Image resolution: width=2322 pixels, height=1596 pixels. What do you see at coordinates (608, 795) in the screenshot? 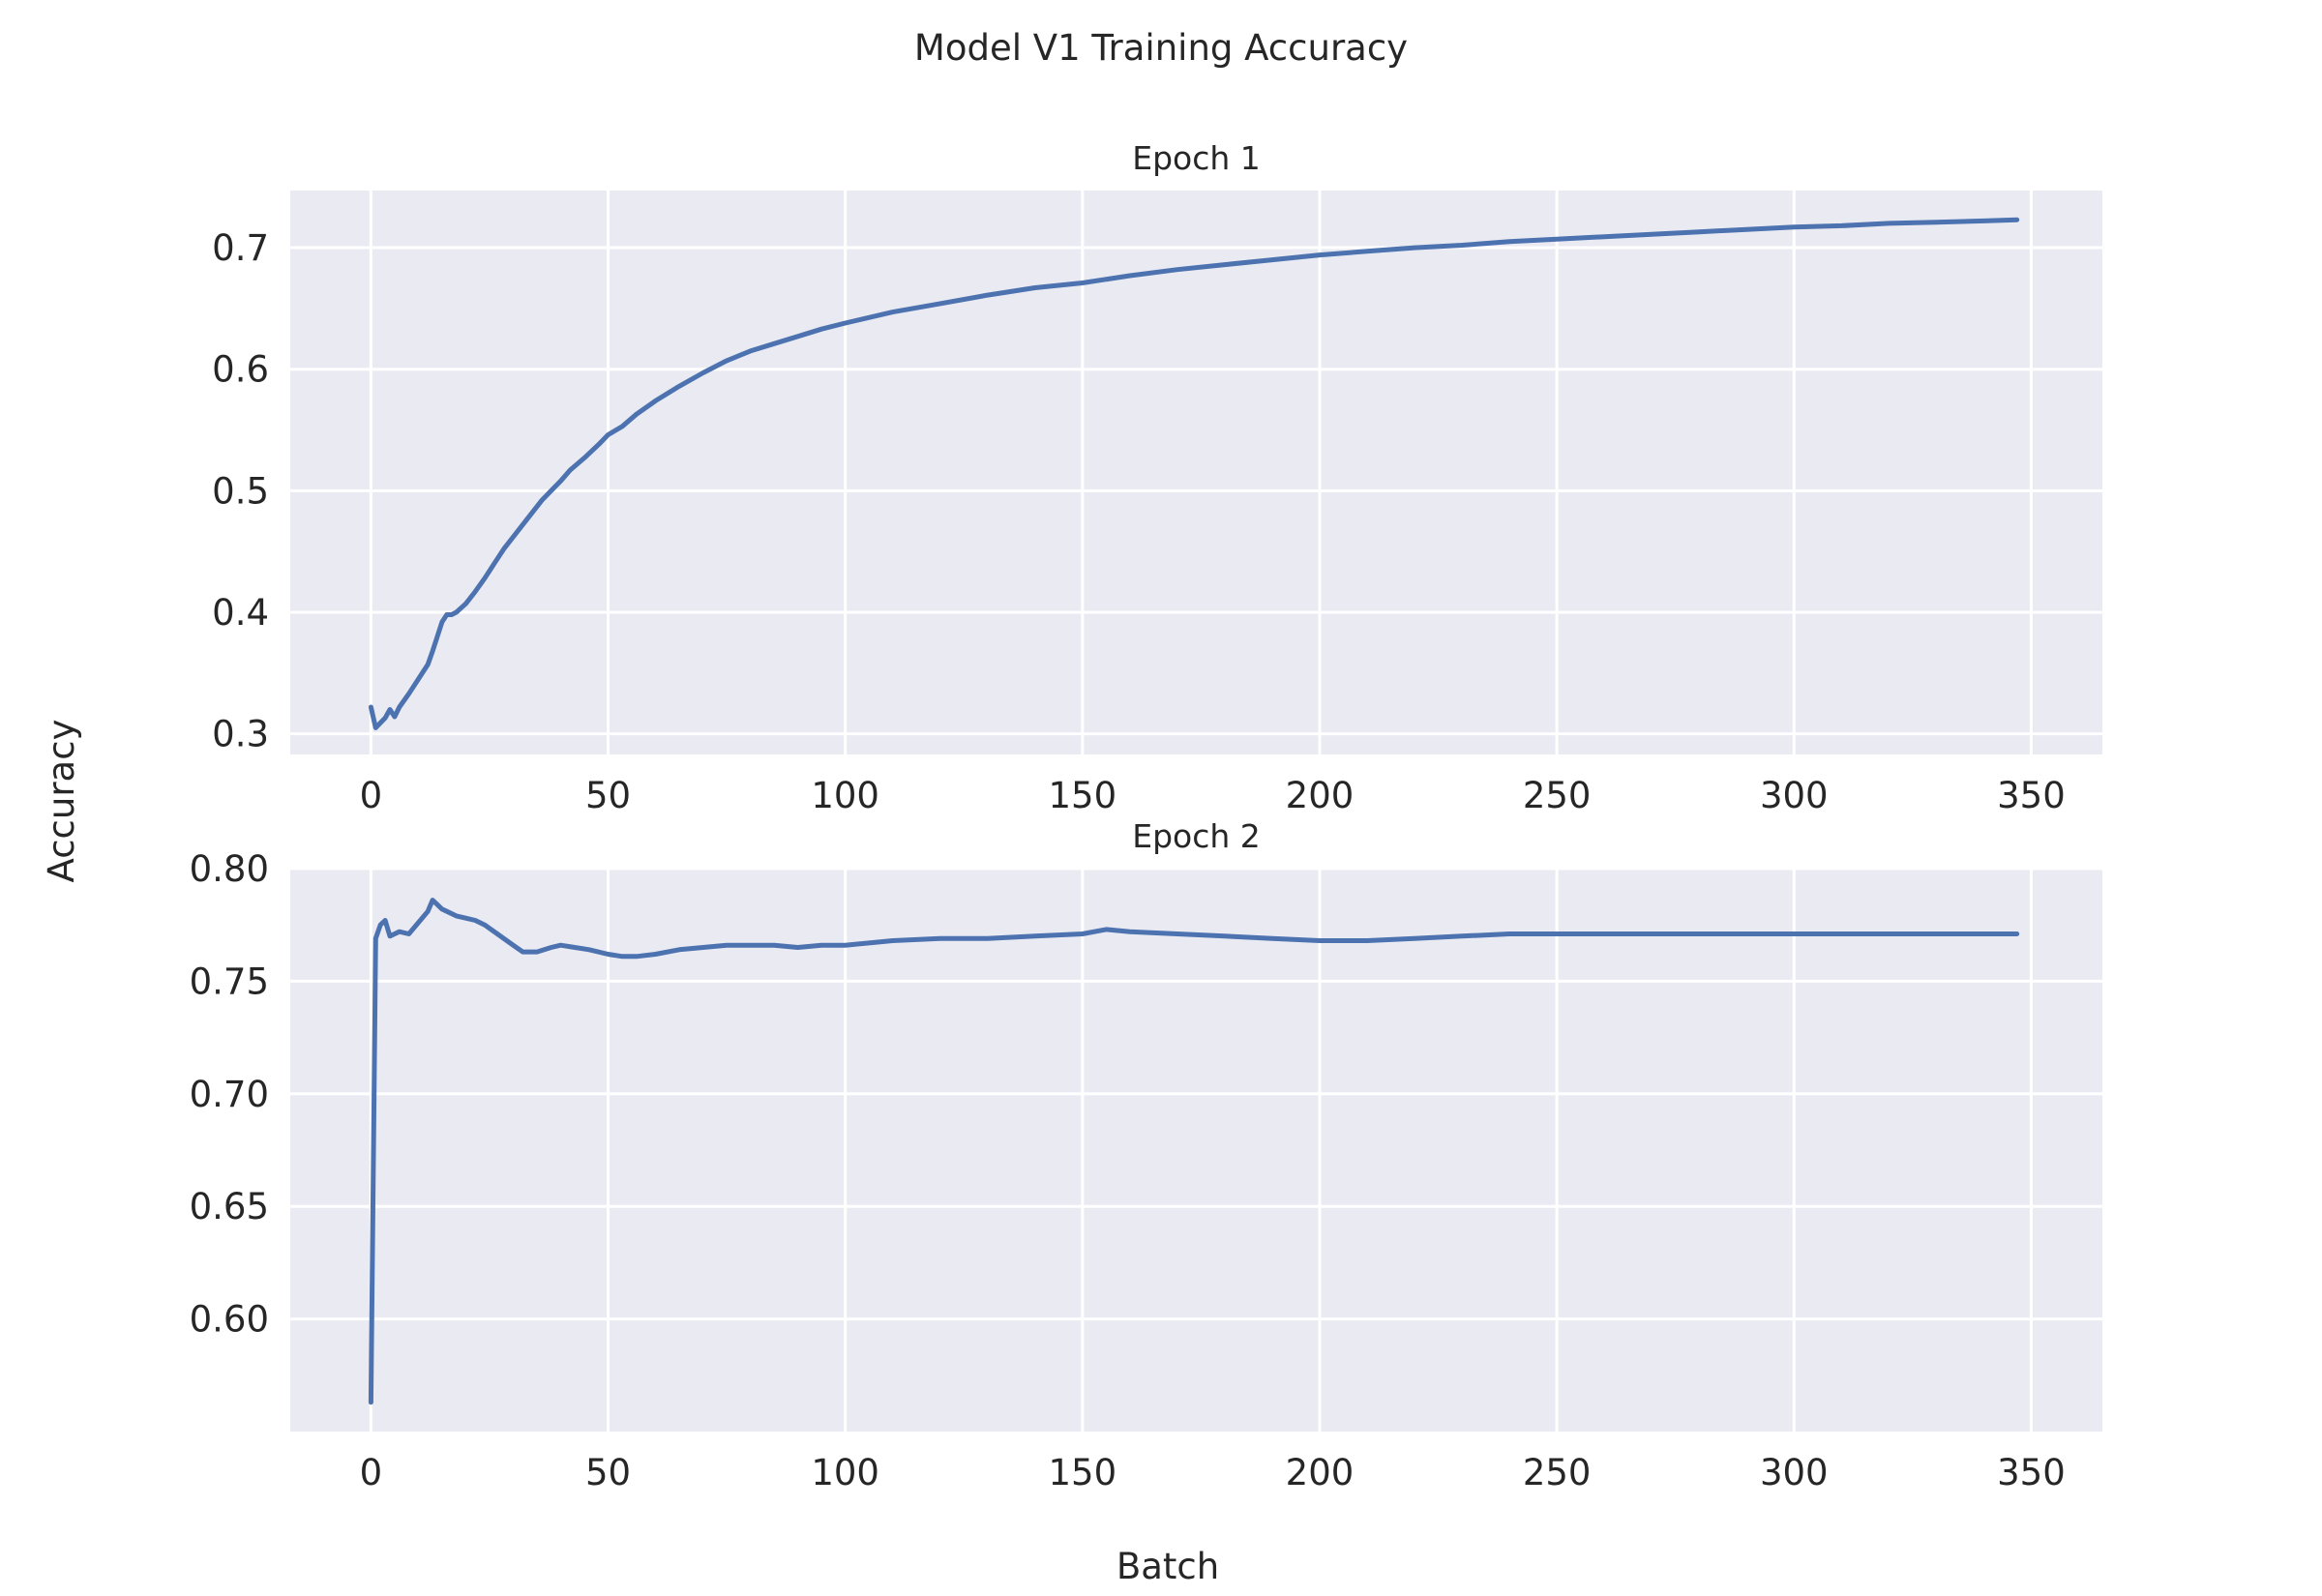
I see `epoch-1-x-tick-label: 50` at bounding box center [608, 795].